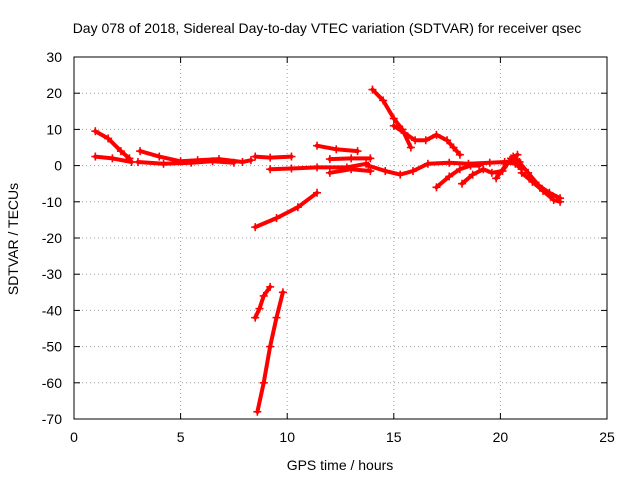 The height and width of the screenshot is (480, 640). Describe the element at coordinates (54, 129) in the screenshot. I see `y-tick-label: 10` at that location.